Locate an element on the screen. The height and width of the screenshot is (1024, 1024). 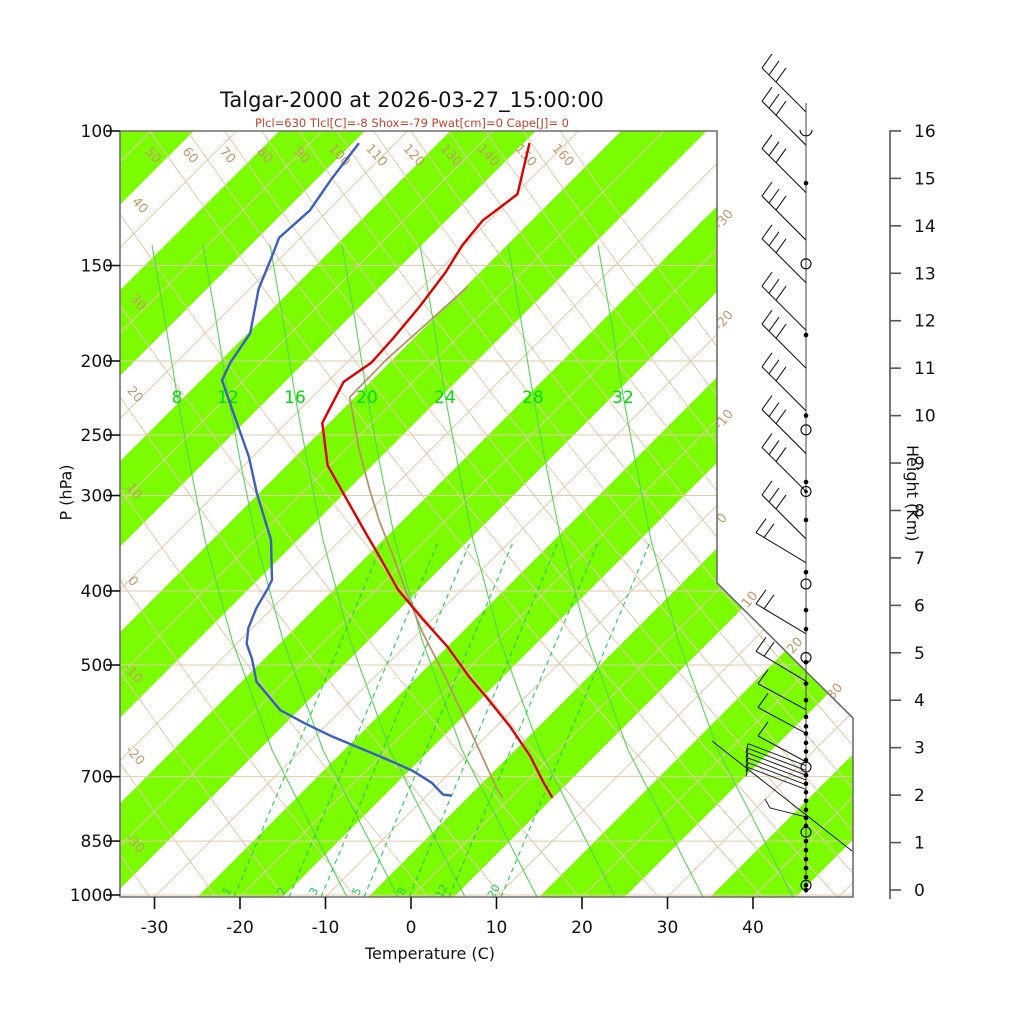
svg-text: 24 is located at coordinates (445, 398).